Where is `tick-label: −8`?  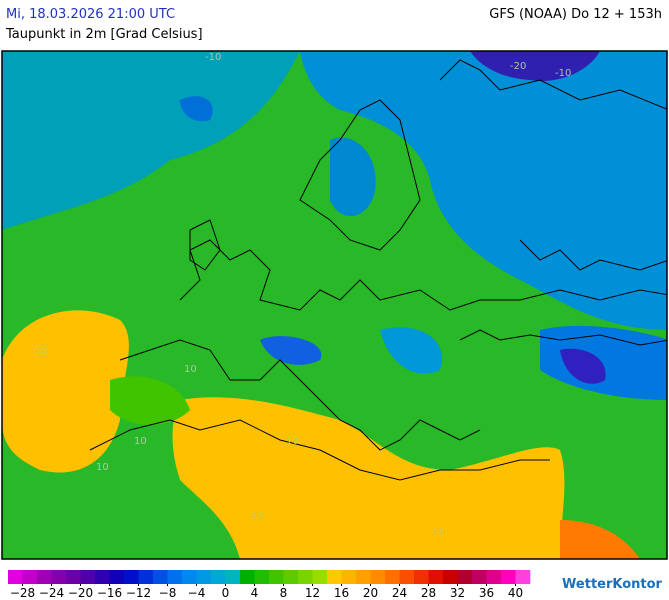 tick-label: −8 is located at coordinates (168, 593).